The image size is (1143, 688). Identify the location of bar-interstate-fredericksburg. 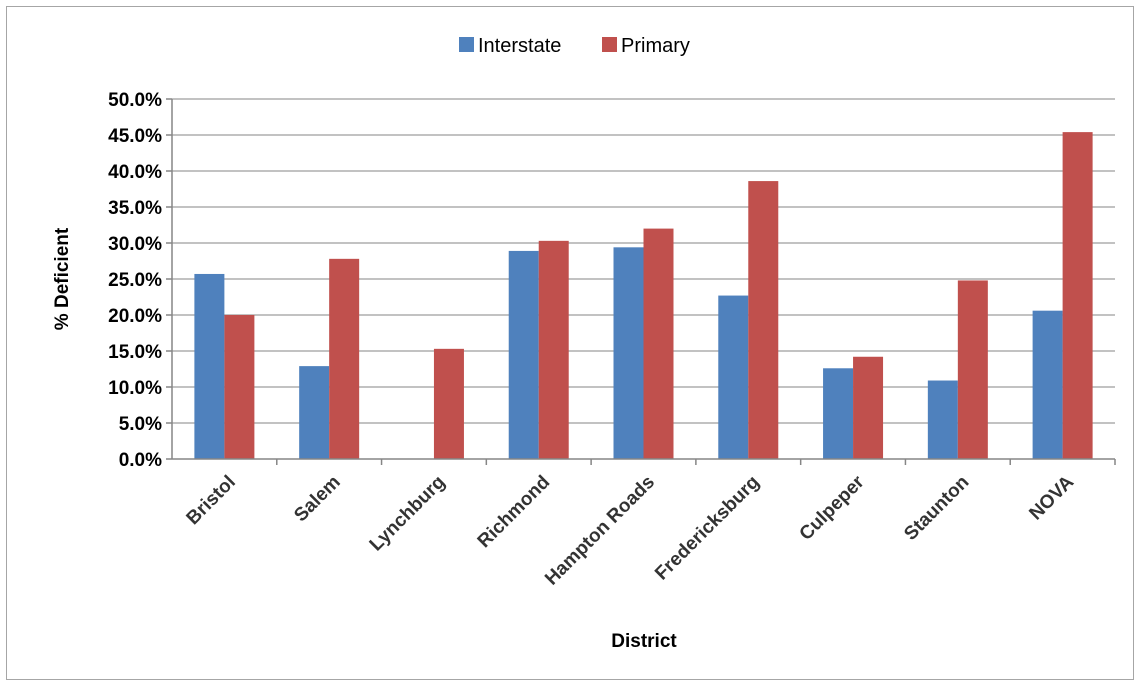
(733, 377).